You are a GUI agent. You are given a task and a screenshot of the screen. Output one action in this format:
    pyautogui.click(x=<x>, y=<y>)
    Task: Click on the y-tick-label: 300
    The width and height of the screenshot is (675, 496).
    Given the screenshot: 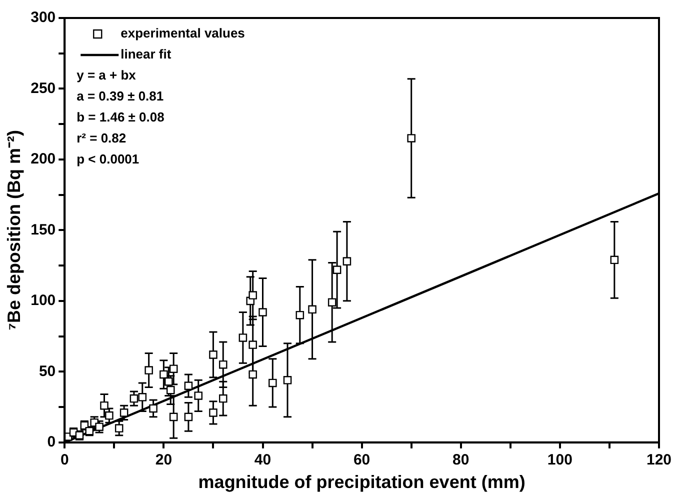 What is the action you would take?
    pyautogui.click(x=43, y=17)
    